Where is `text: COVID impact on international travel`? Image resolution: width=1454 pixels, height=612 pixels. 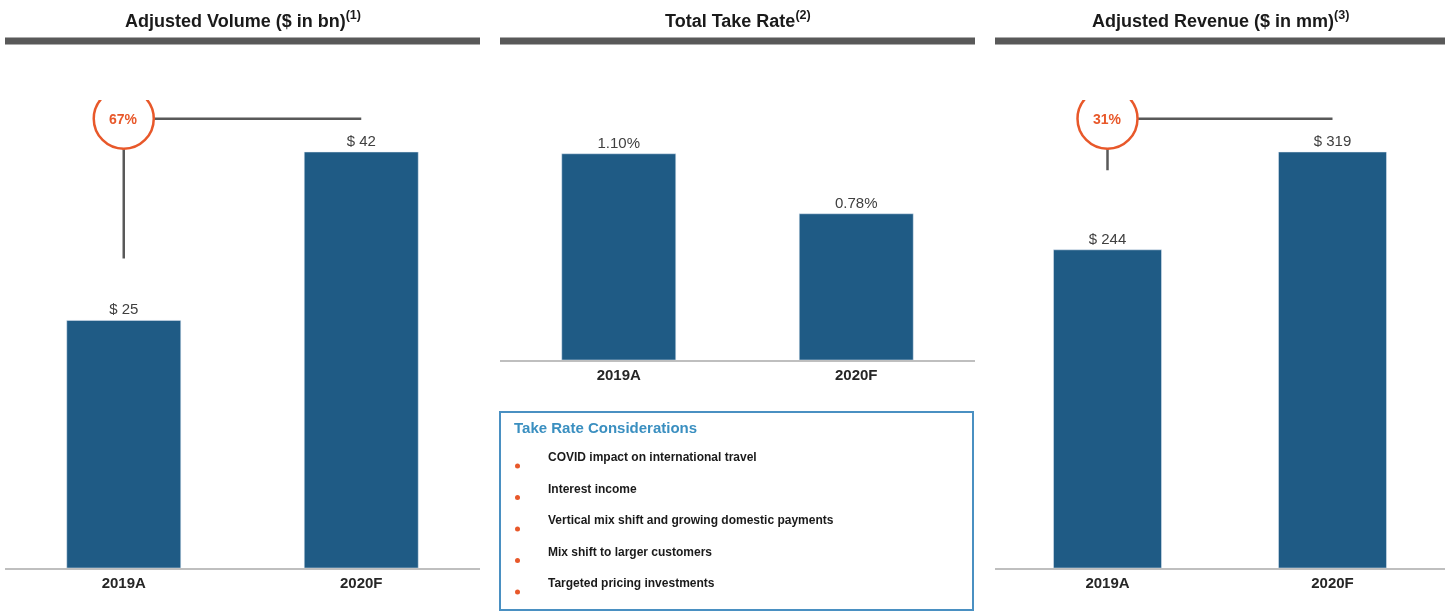
text: COVID impact on international travel is located at coordinates (652, 457).